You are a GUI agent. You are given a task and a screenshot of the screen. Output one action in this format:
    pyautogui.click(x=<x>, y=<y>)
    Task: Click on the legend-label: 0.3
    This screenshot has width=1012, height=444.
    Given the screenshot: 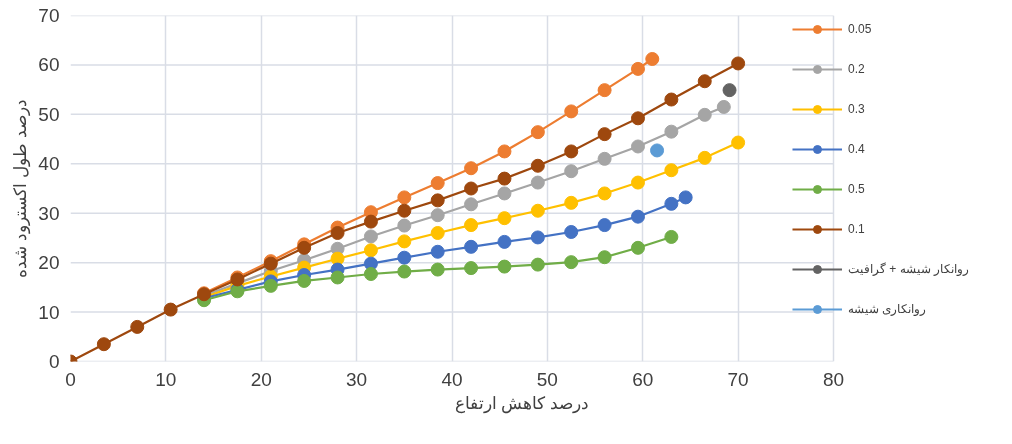 What is the action you would take?
    pyautogui.click(x=856, y=109)
    